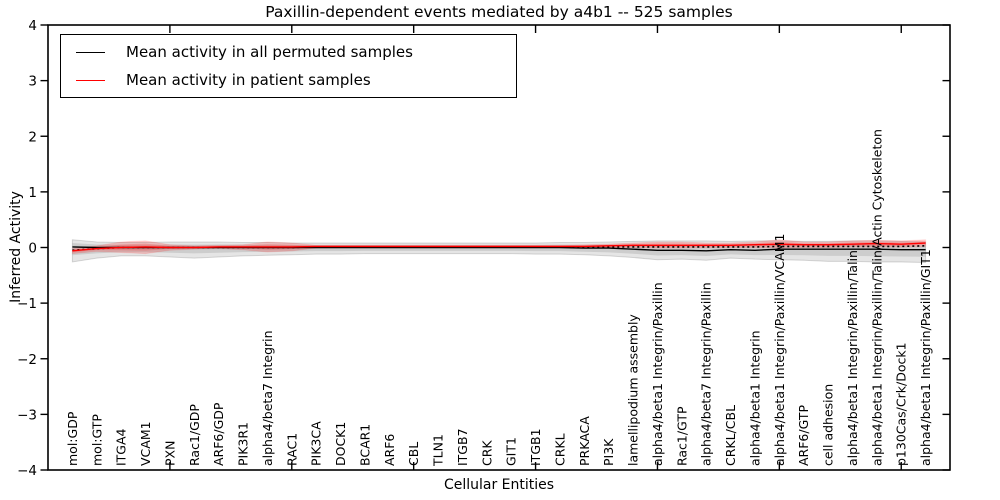 The image size is (1000, 500). I want to click on x-category-label: GIT1, so click(511, 451).